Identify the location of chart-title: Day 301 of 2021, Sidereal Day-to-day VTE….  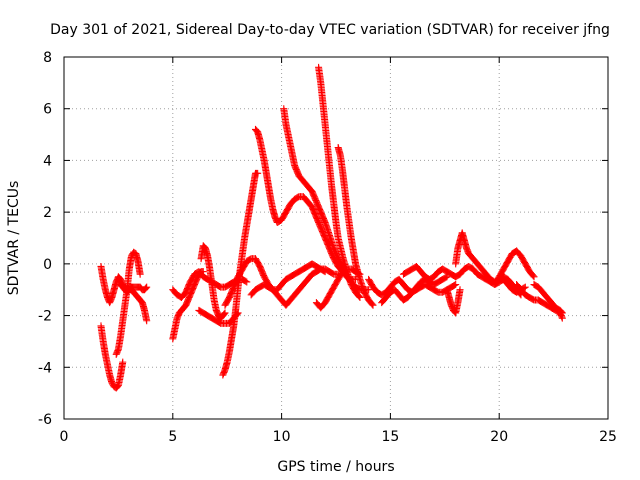
(330, 30).